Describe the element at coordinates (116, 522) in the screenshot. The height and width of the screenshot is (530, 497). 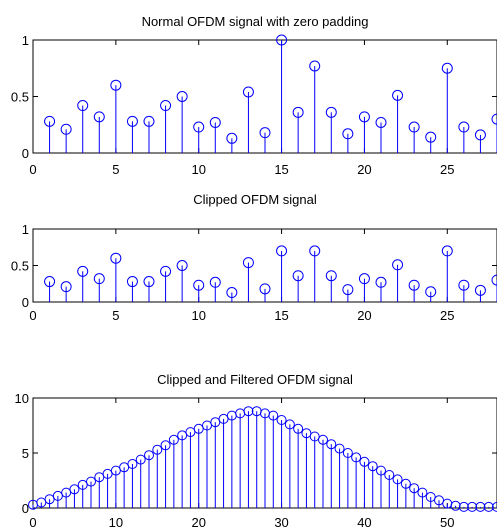
I see `subplot-3-x-tick-label-1: 10` at that location.